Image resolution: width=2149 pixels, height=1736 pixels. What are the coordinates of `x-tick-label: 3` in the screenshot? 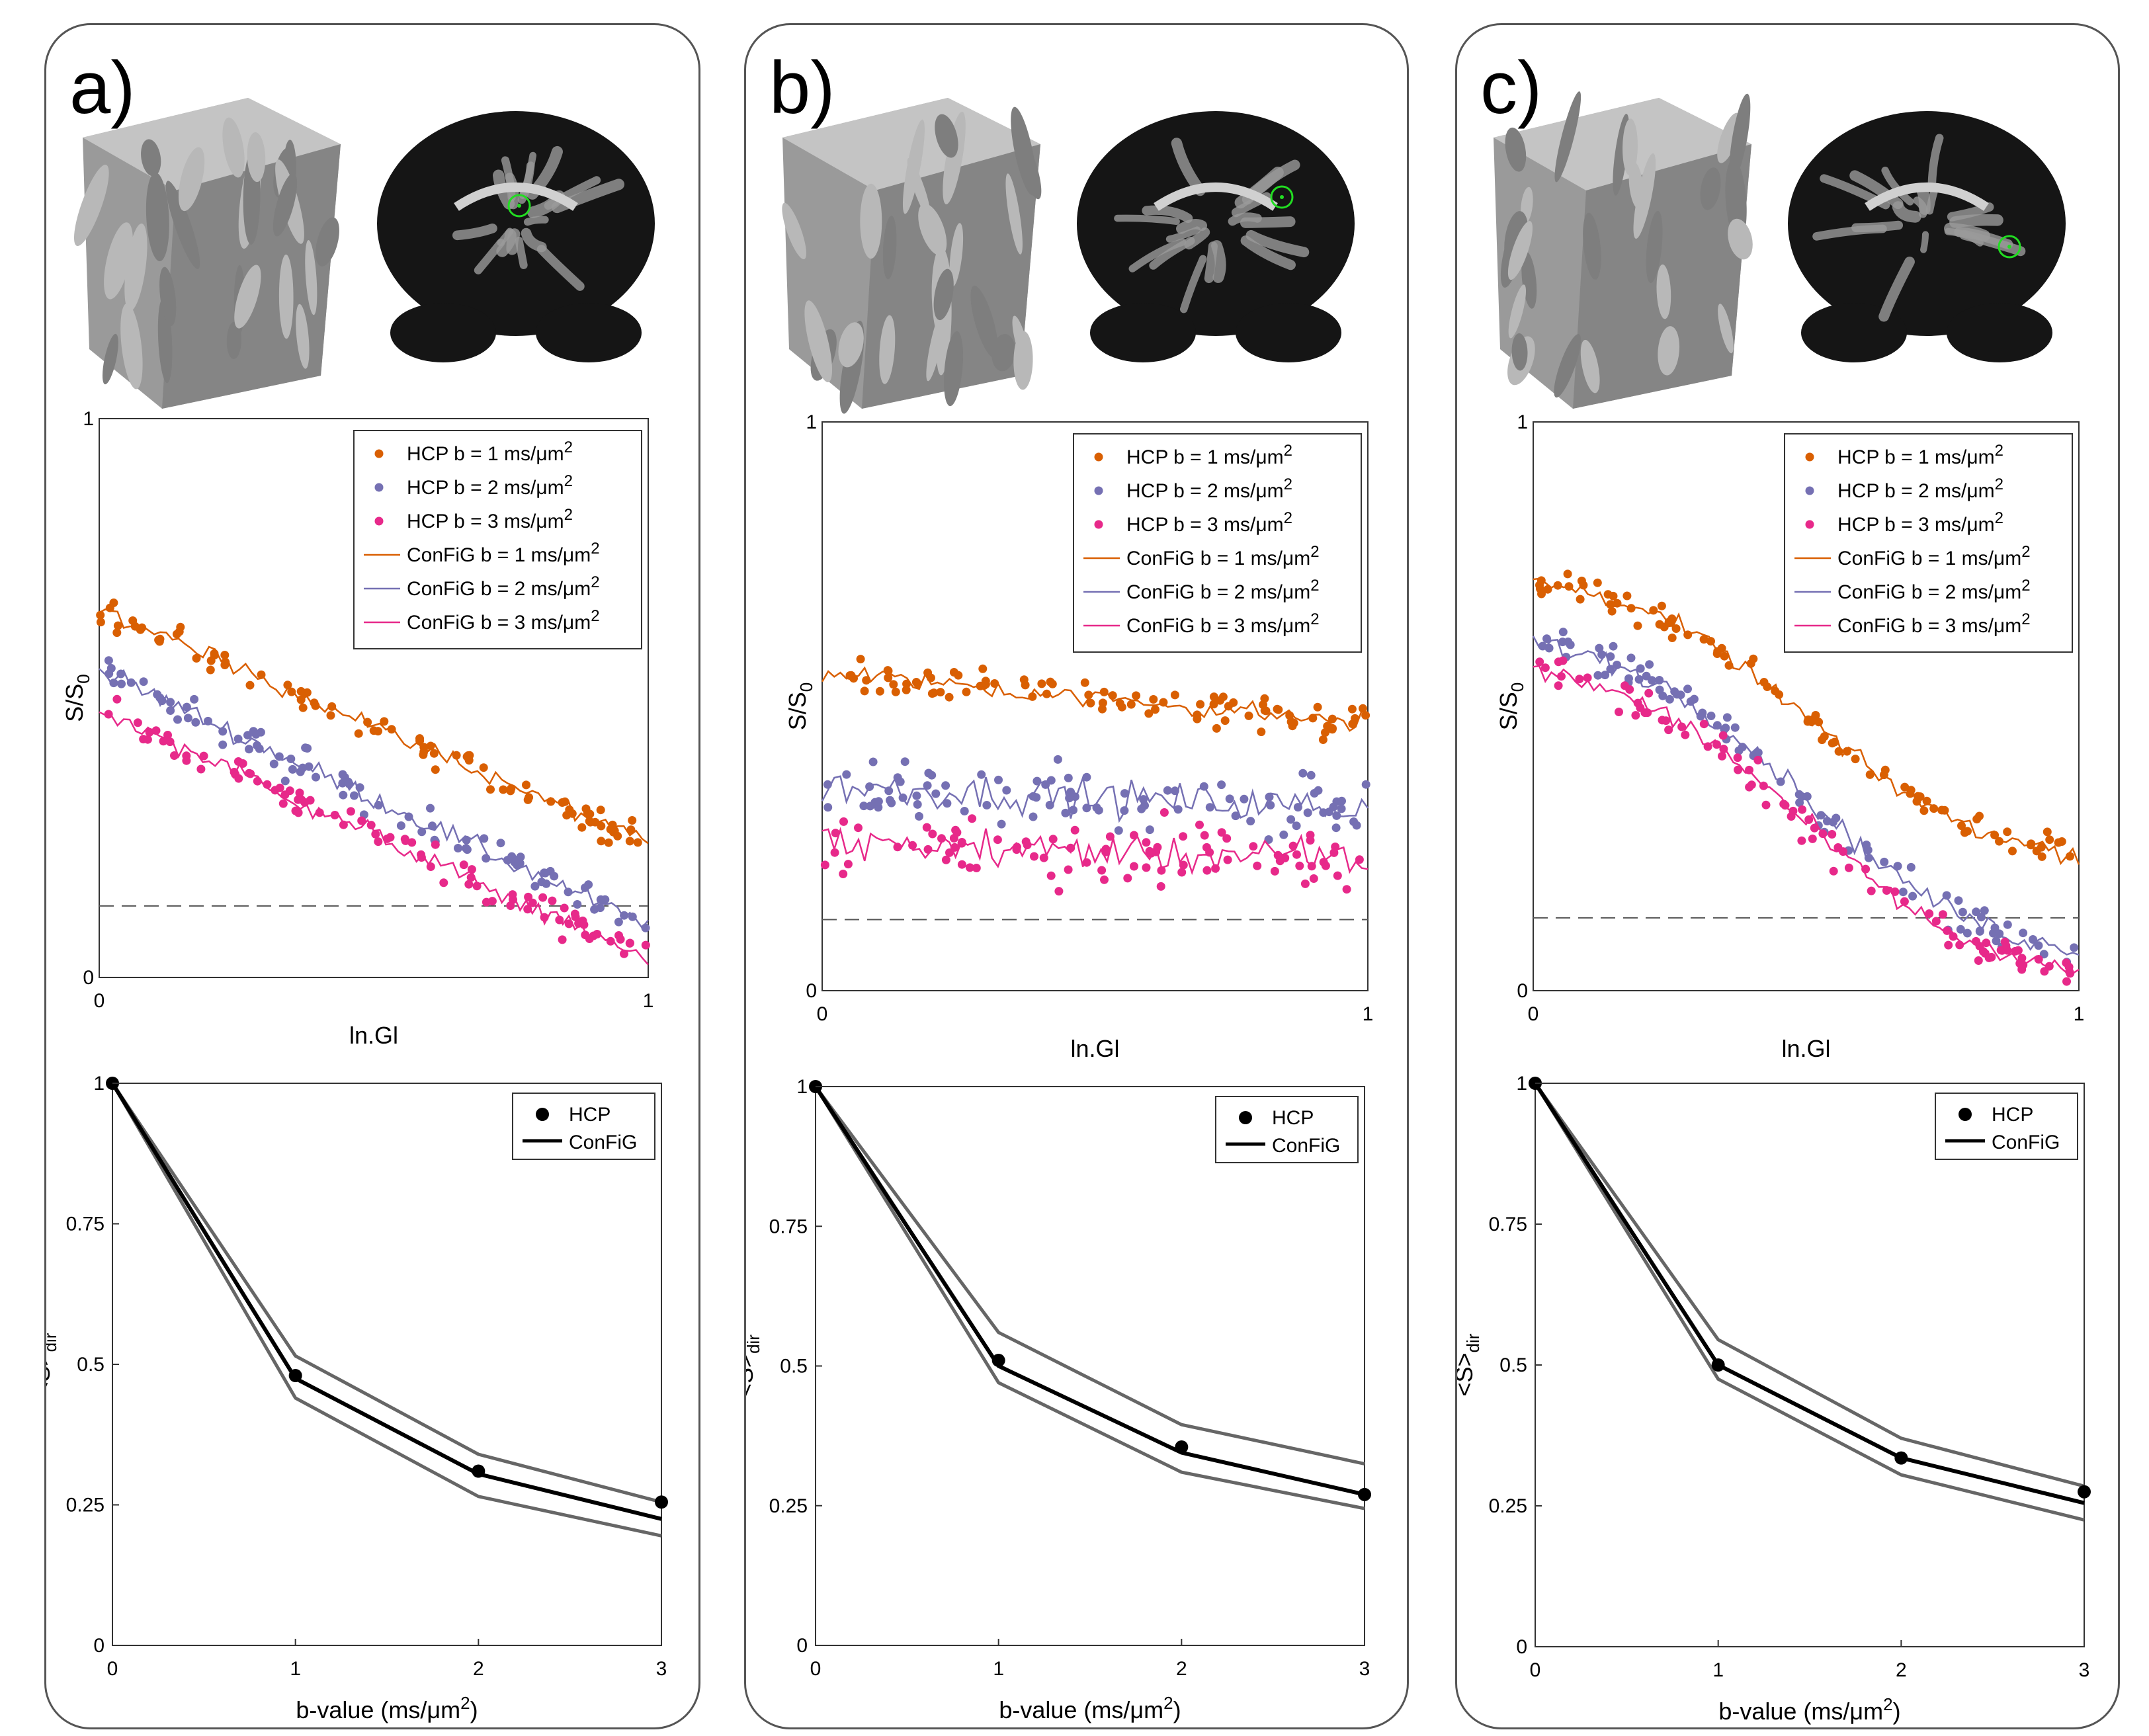 It's located at (1364, 1669).